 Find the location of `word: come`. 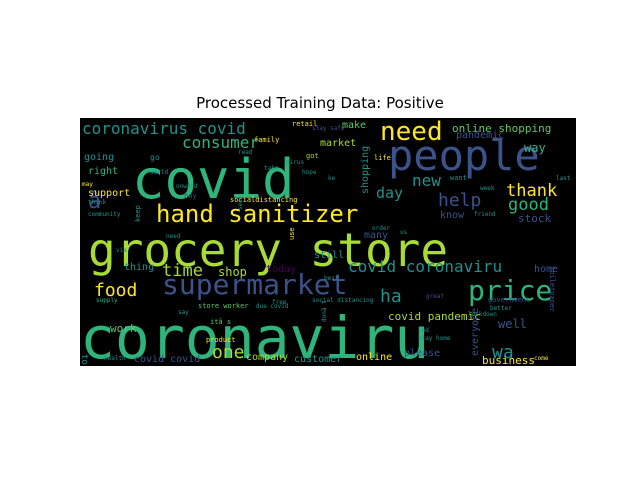

word: come is located at coordinates (541, 358).